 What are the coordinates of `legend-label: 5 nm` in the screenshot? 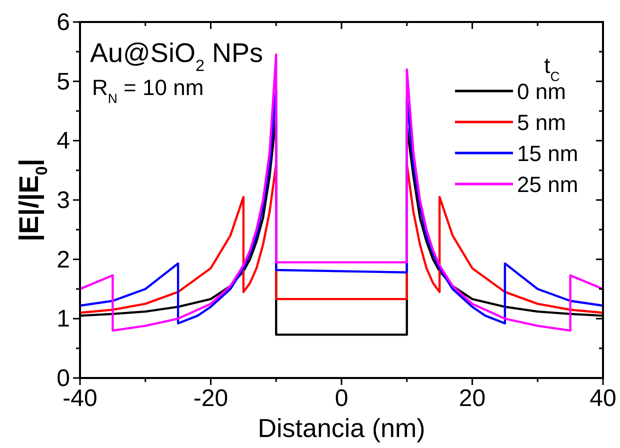 It's located at (541, 122).